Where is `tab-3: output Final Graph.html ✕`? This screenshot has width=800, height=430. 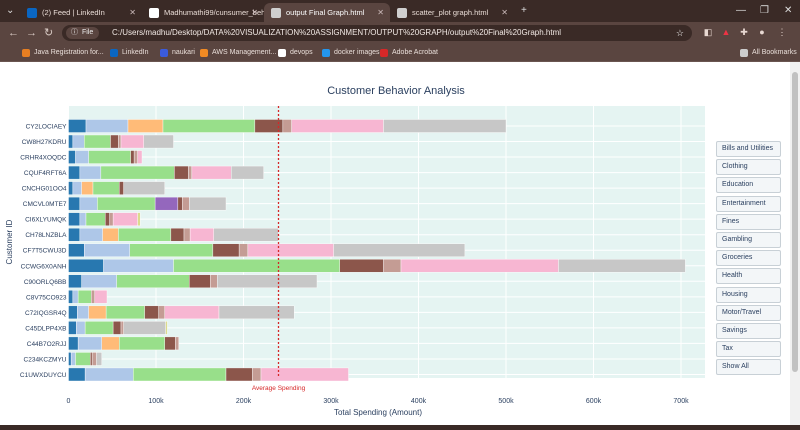
tab-3: output Final Graph.html ✕ is located at coordinates (327, 12).